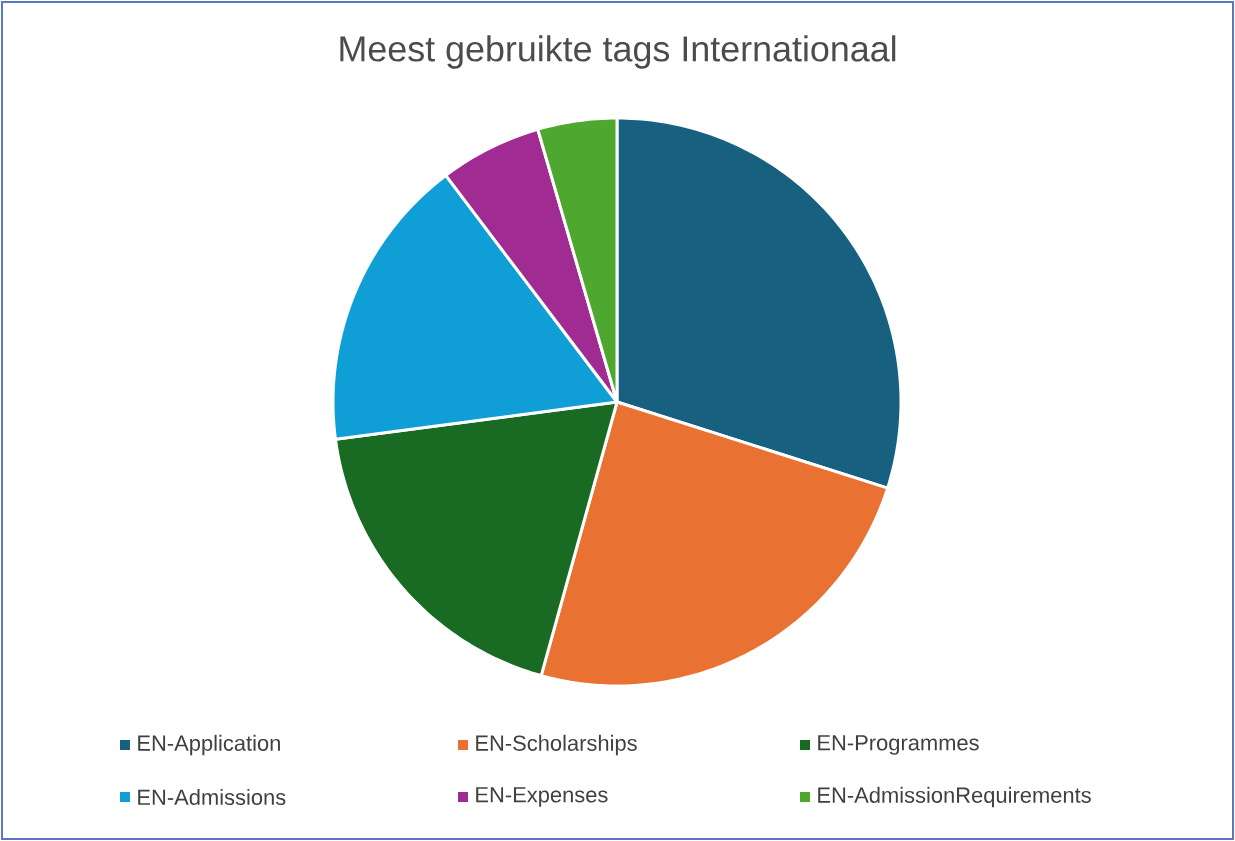 Image resolution: width=1235 pixels, height=841 pixels. Describe the element at coordinates (212, 797) in the screenshot. I see `legend-label: EN-Admissions` at that location.